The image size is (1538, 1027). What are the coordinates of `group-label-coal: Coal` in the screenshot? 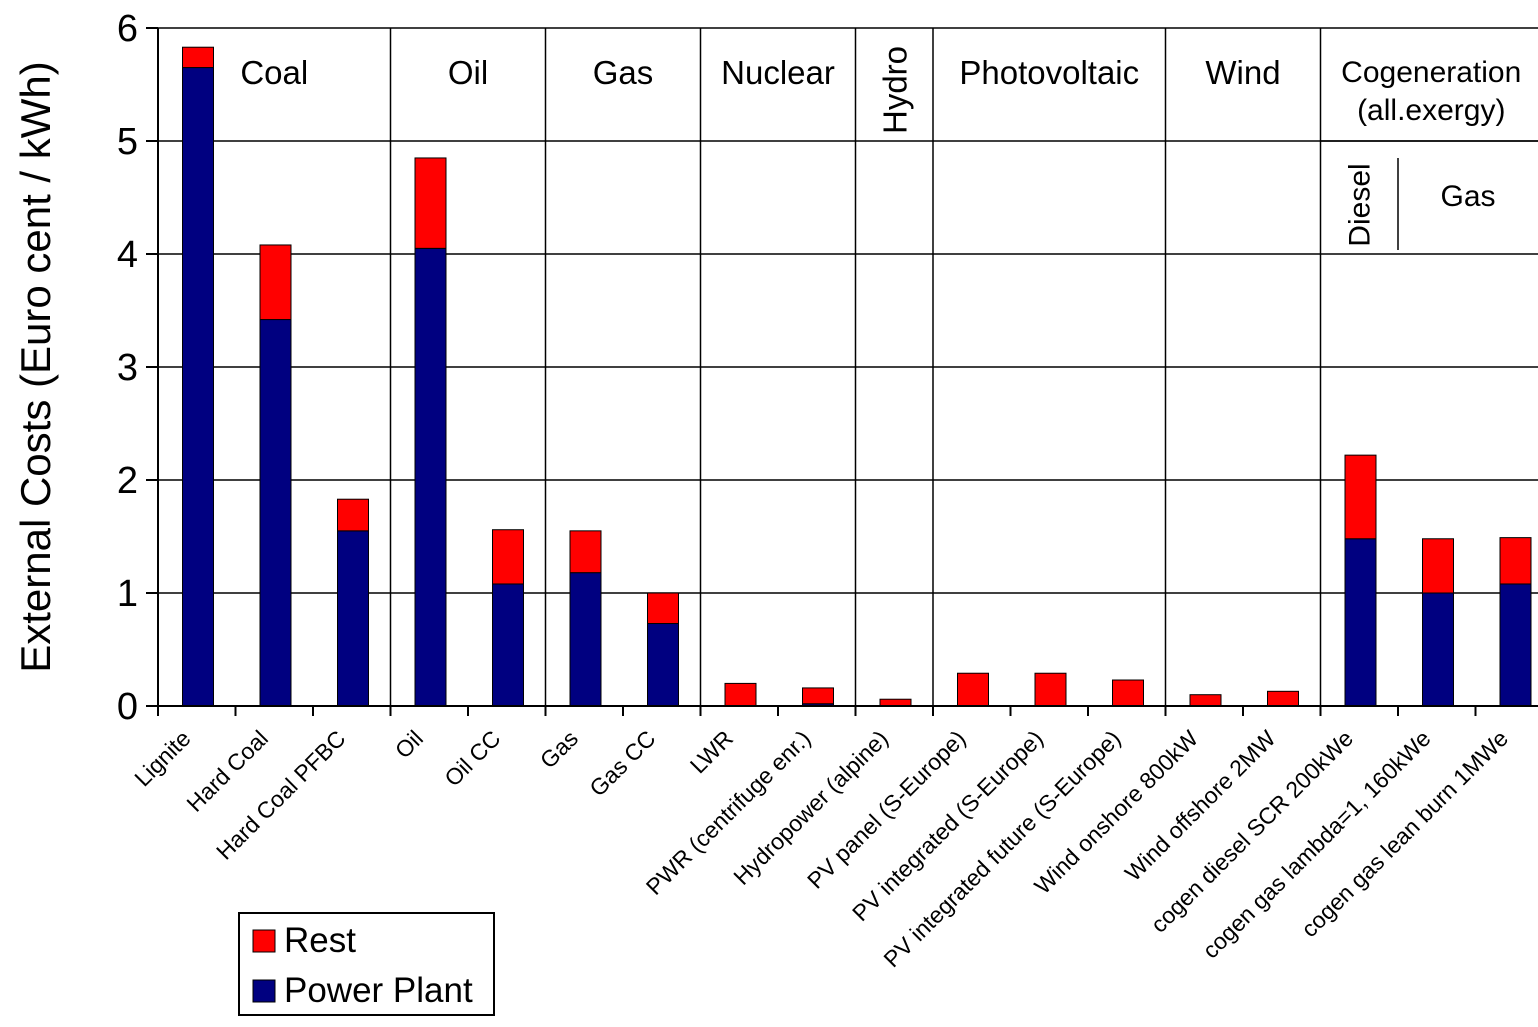 It's located at (274, 72).